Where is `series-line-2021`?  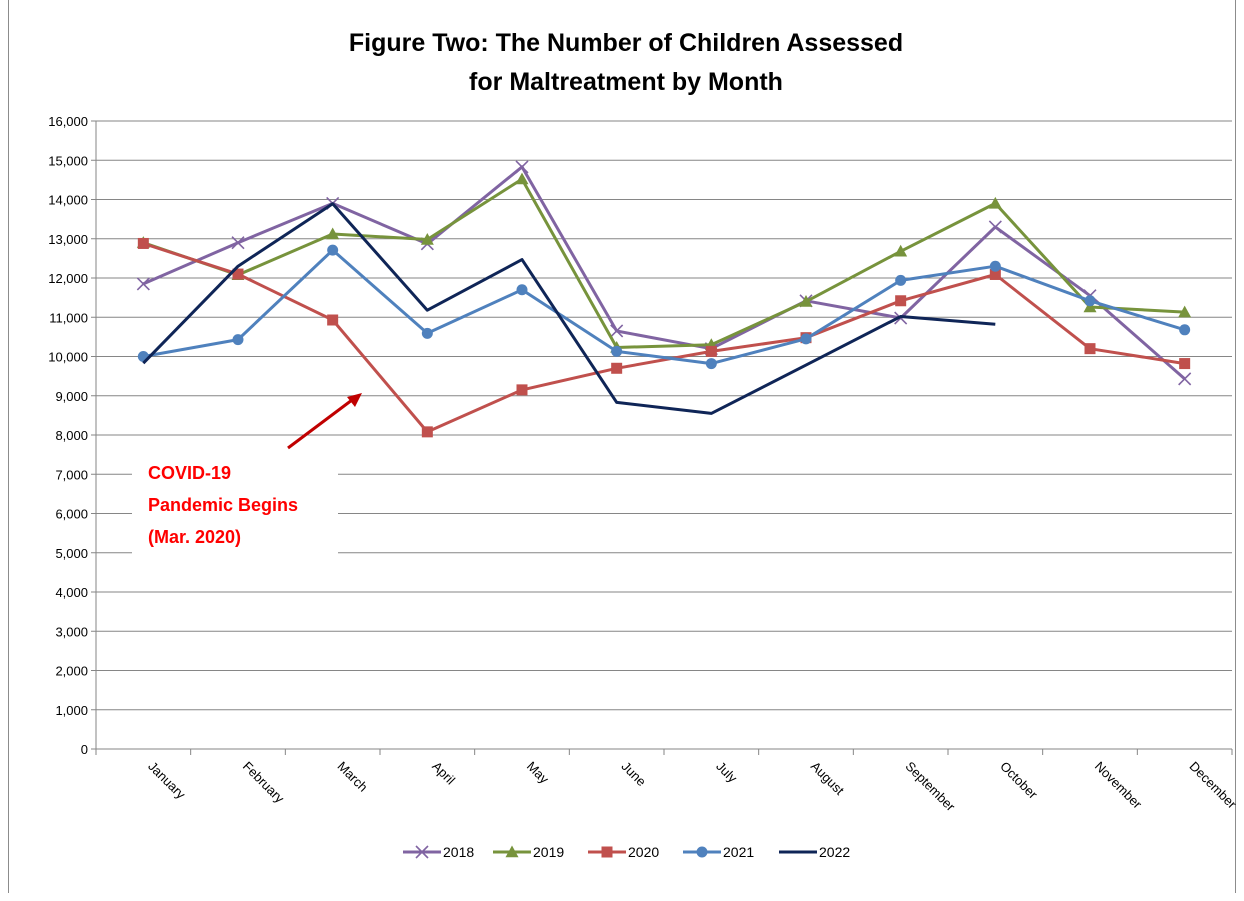
series-line-2021 is located at coordinates (664, 307).